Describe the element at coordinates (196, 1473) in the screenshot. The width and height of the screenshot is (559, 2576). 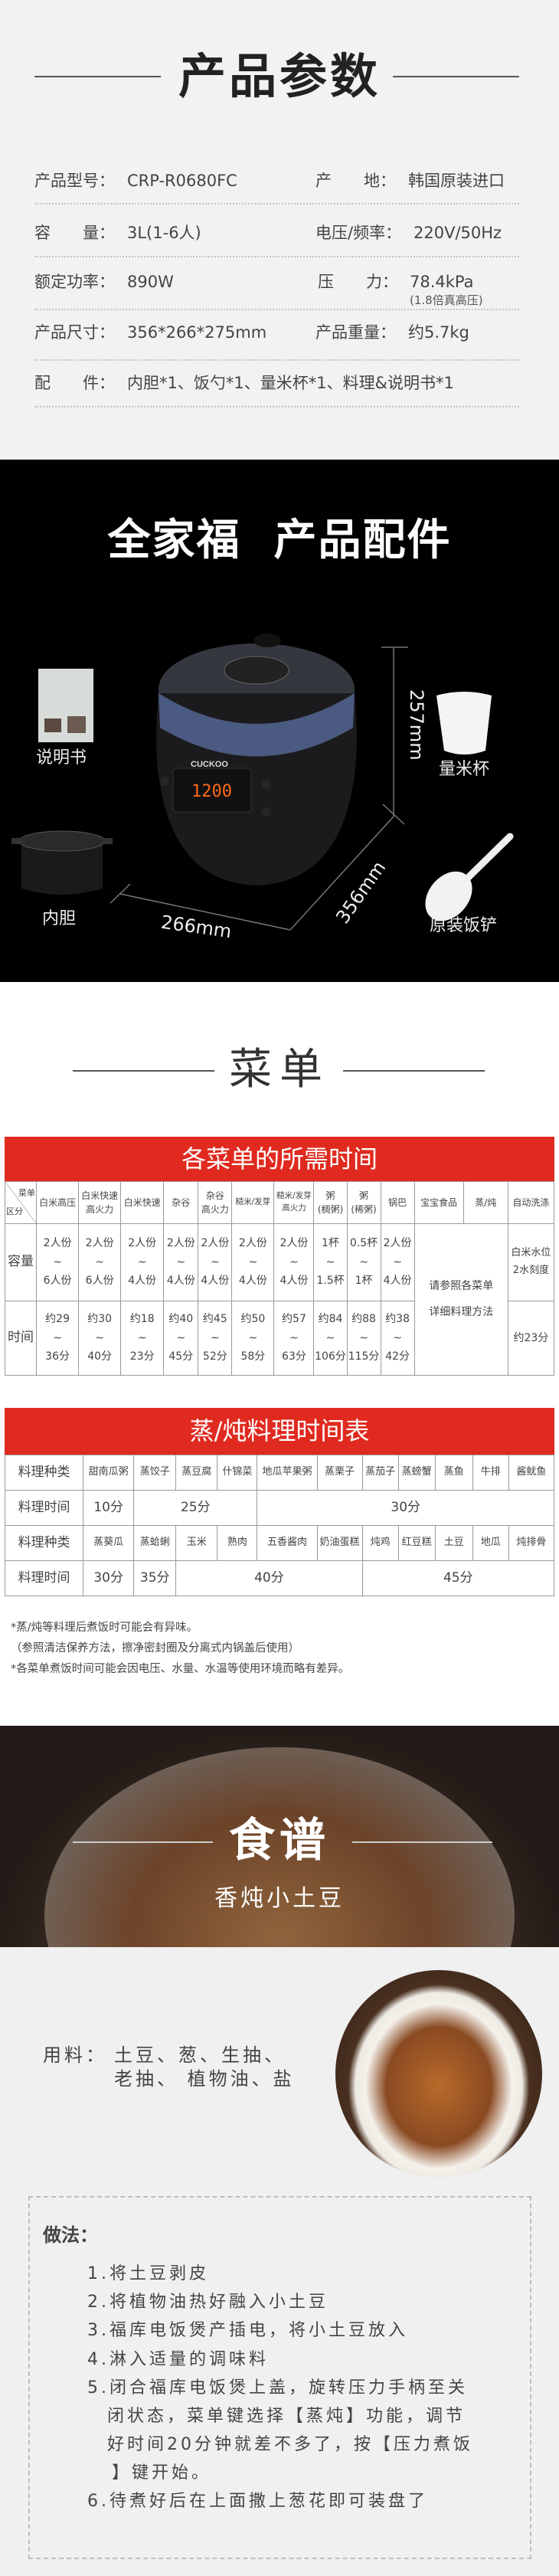
I see `dish-cell: 蒸豆腐` at that location.